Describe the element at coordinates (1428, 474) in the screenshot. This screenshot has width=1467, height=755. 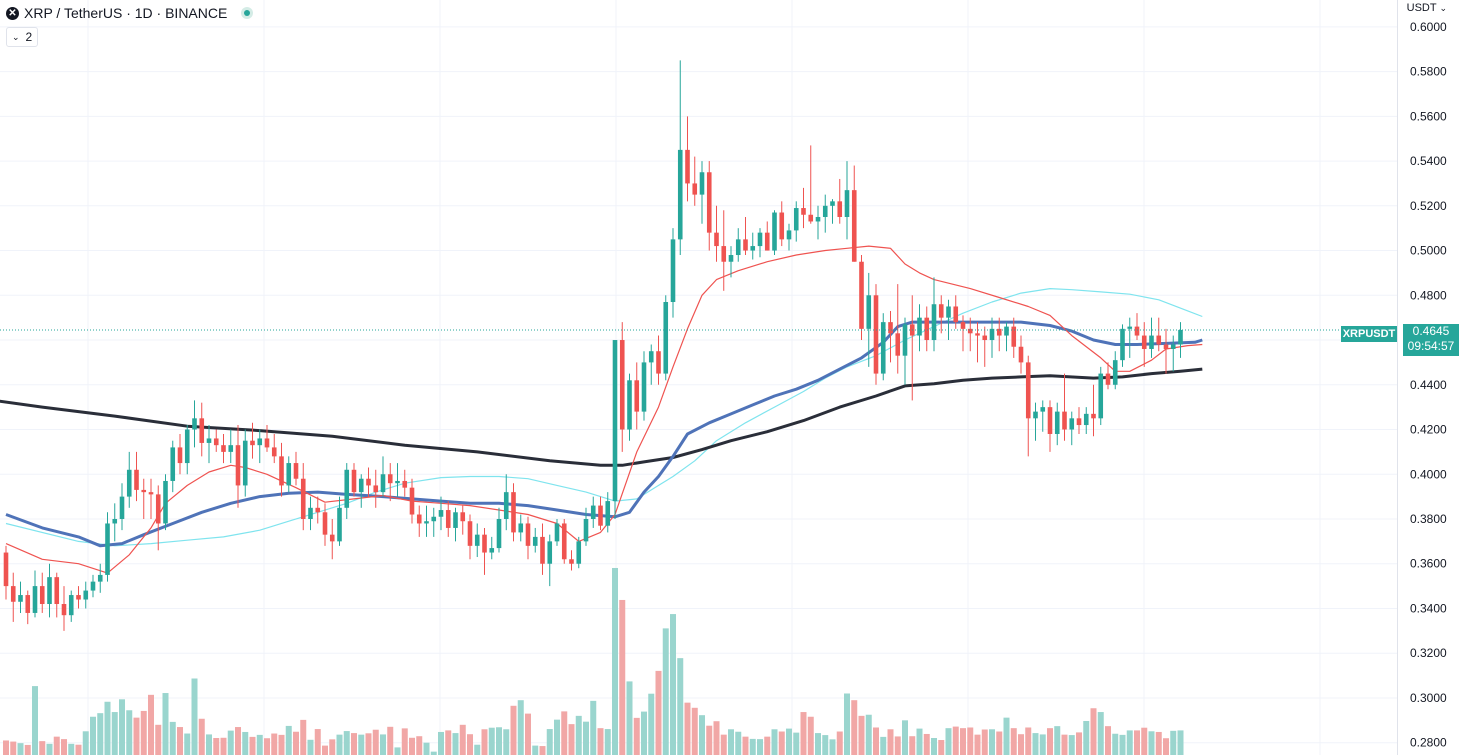
I see `price-tick-label: 0.4000` at that location.